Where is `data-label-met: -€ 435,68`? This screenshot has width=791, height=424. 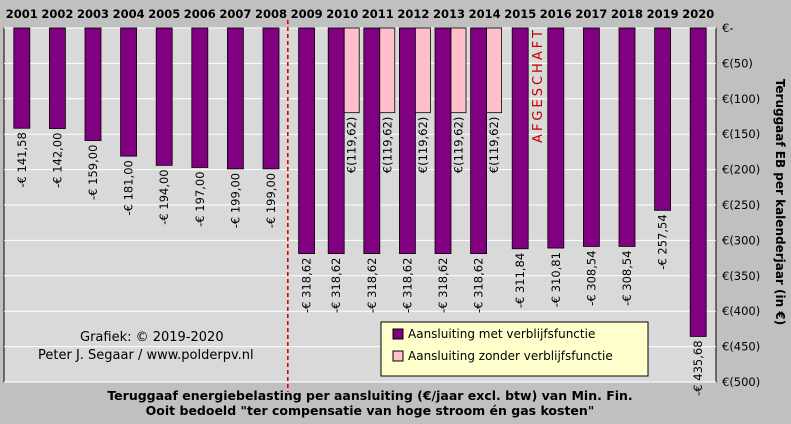
data-label-met: -€ 435,68 is located at coordinates (698, 367).